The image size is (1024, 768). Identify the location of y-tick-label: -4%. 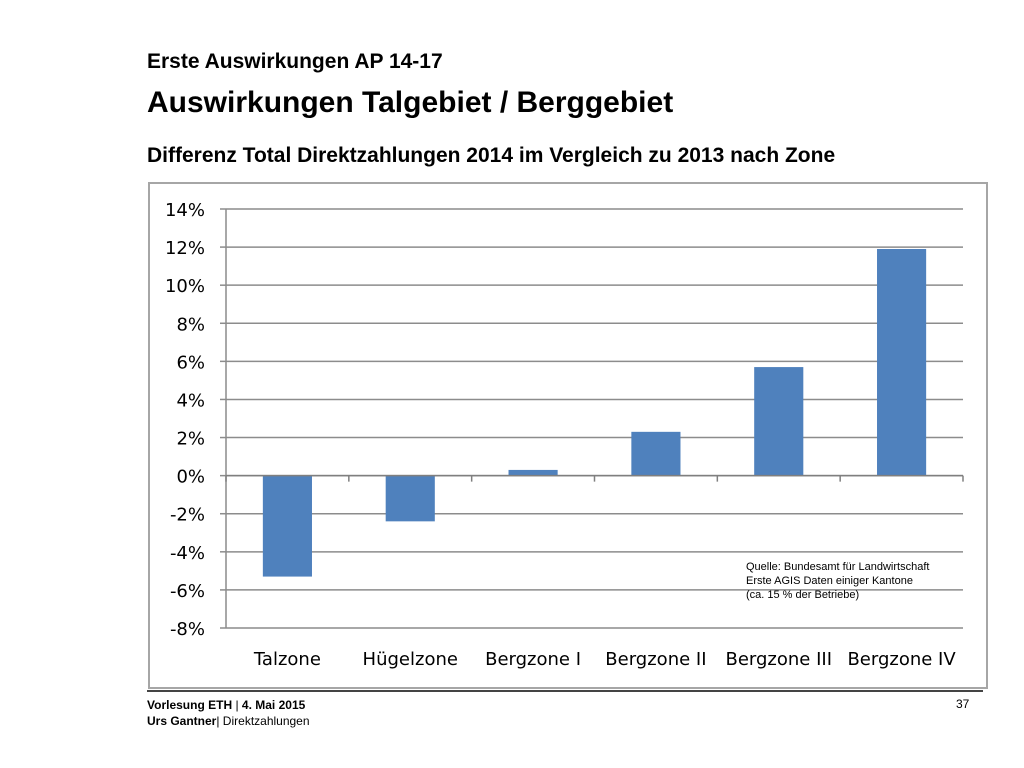
(187, 553).